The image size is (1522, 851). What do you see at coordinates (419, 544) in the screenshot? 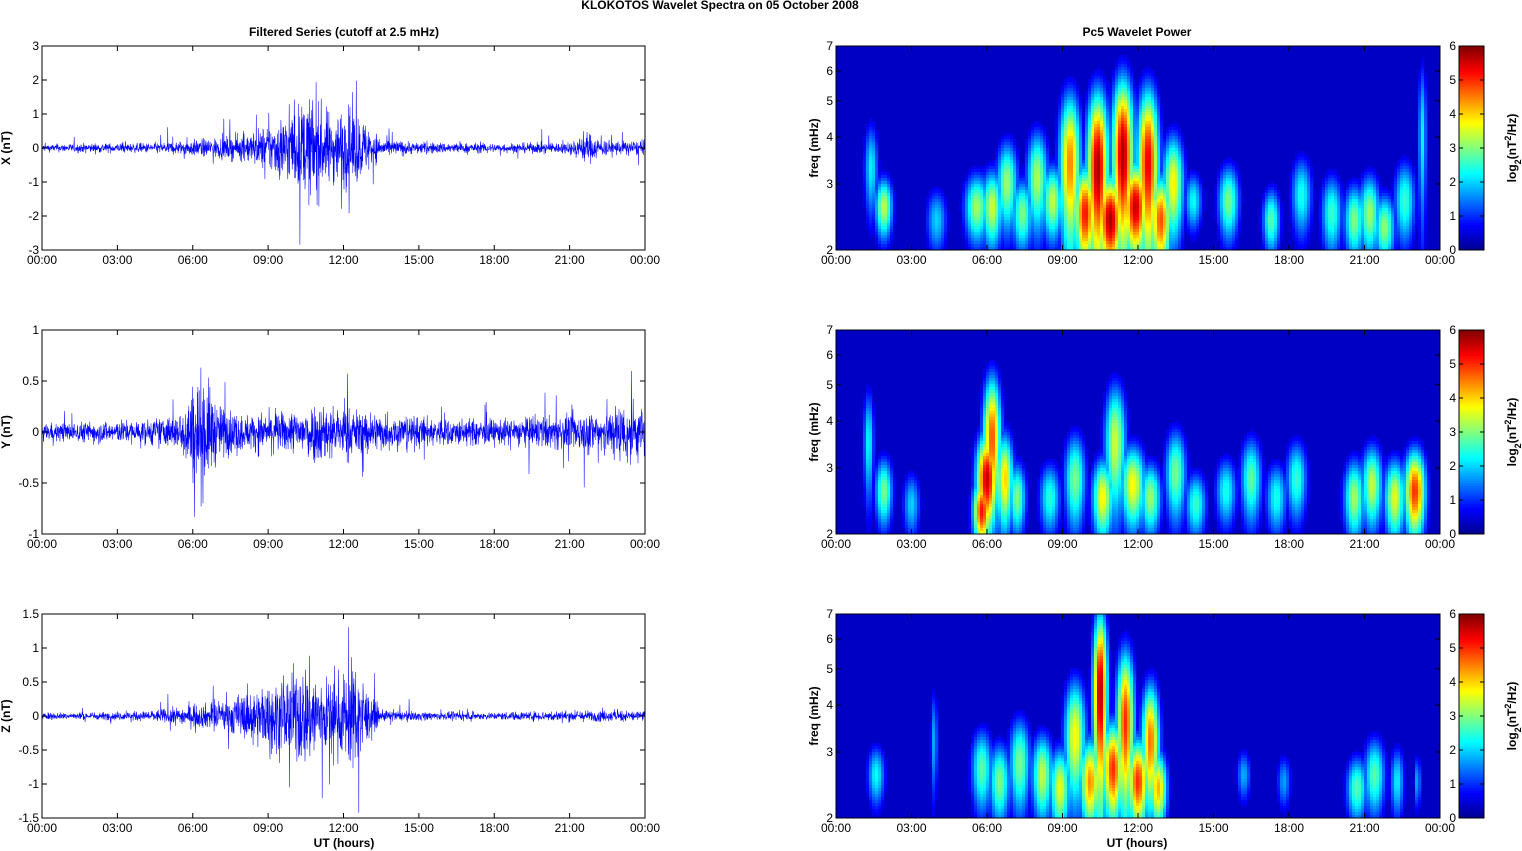
I see `x-tick-label: 15:00` at bounding box center [419, 544].